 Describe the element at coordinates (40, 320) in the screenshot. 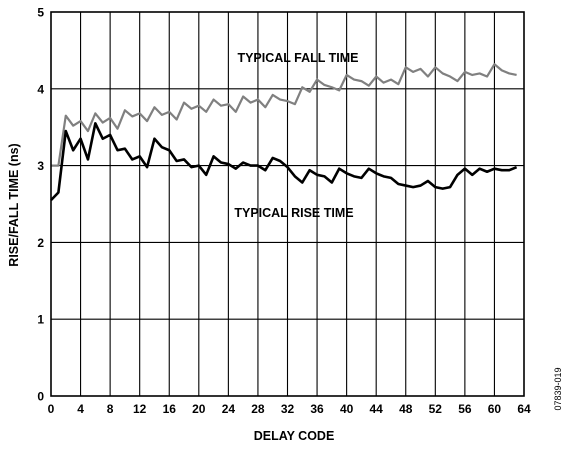

I see `y-tick-label: 1` at that location.